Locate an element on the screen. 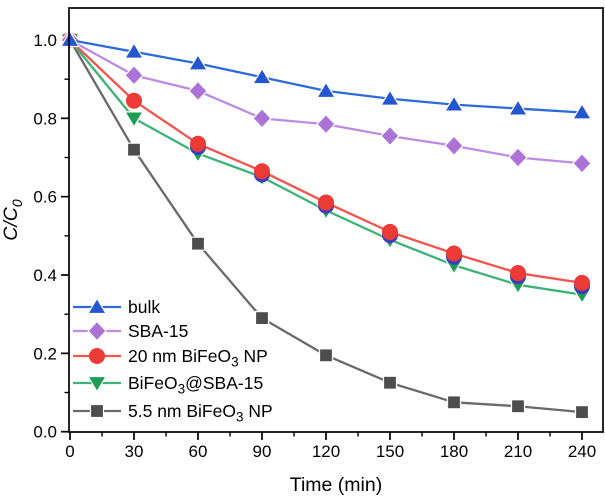  legend-item-20-nm-bifeo3-np: 20 nm BiFeO3 NP is located at coordinates (170, 358).